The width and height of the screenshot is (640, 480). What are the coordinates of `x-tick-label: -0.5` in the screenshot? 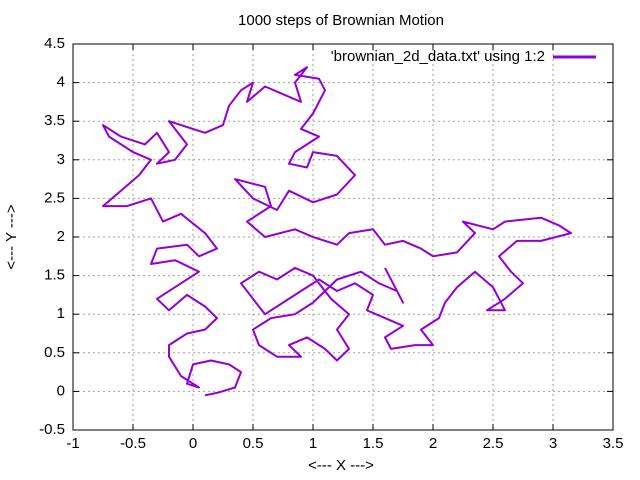 It's located at (133, 443).